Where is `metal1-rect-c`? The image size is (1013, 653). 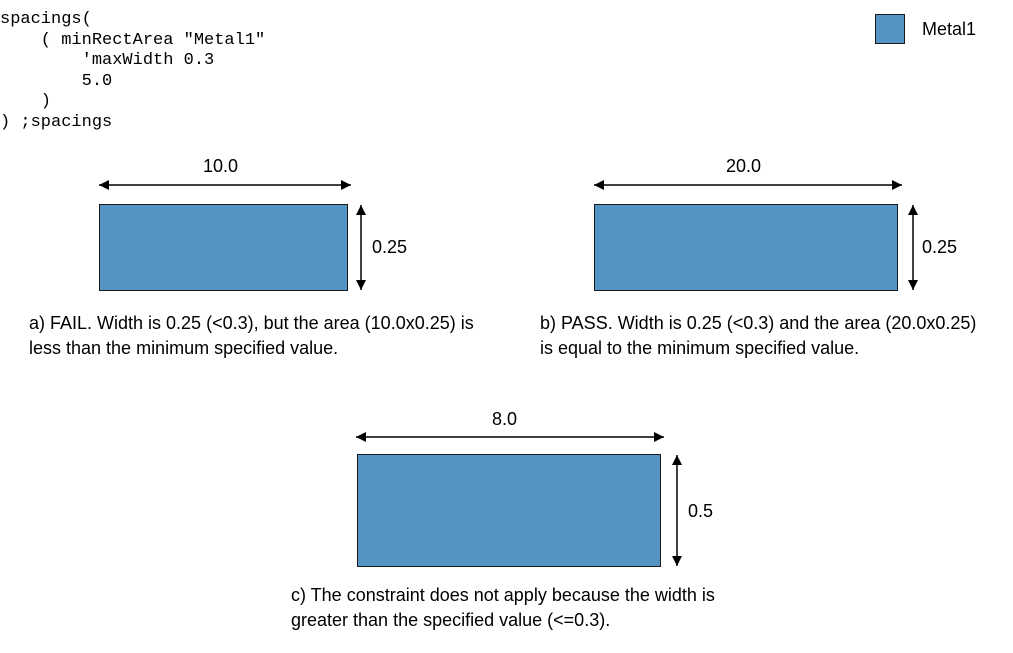
metal1-rect-c is located at coordinates (509, 510).